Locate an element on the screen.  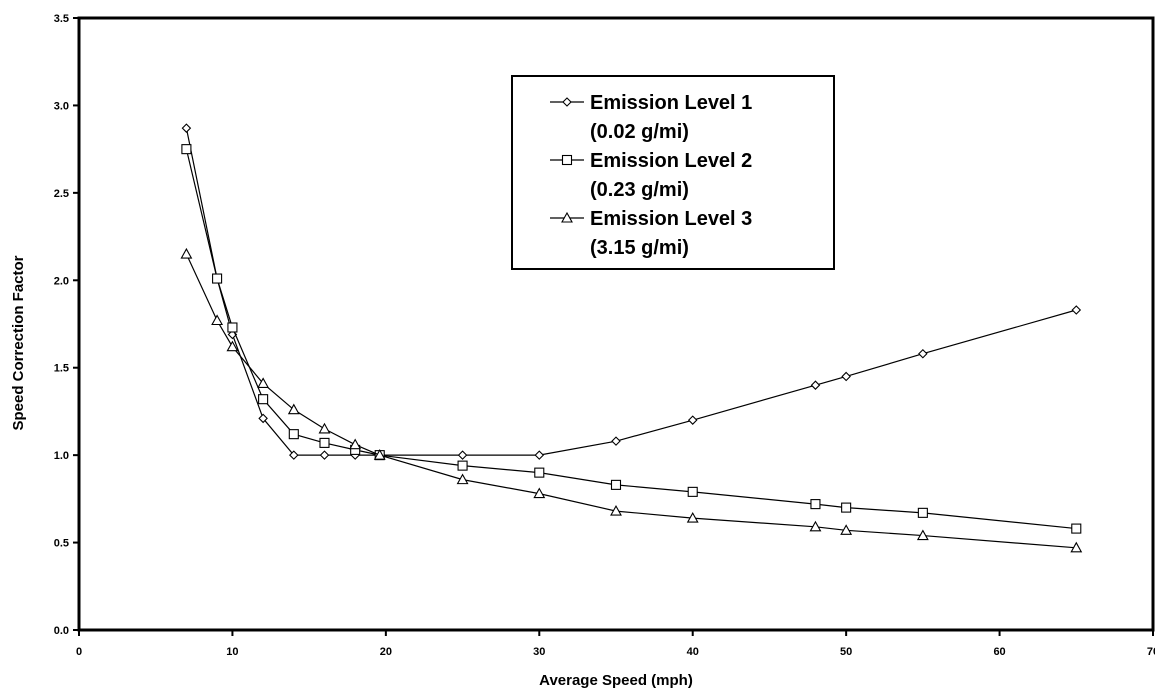
legend-label: (0.23 g/mi) is located at coordinates (639, 190).